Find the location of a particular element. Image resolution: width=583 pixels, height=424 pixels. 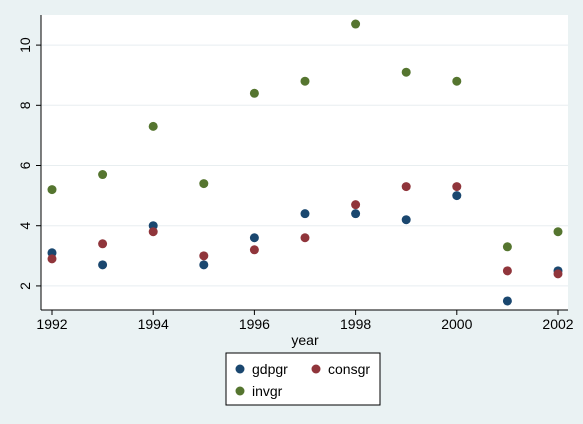

x-tick-label: 2002 is located at coordinates (557, 324).